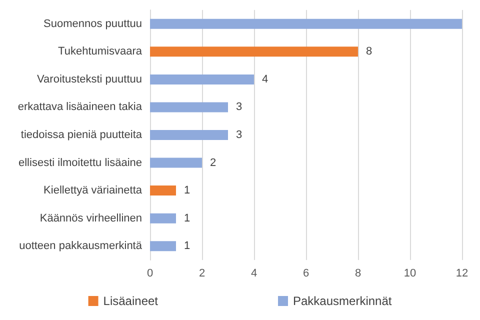 The image size is (480, 320). I want to click on data-label: 4, so click(265, 79).